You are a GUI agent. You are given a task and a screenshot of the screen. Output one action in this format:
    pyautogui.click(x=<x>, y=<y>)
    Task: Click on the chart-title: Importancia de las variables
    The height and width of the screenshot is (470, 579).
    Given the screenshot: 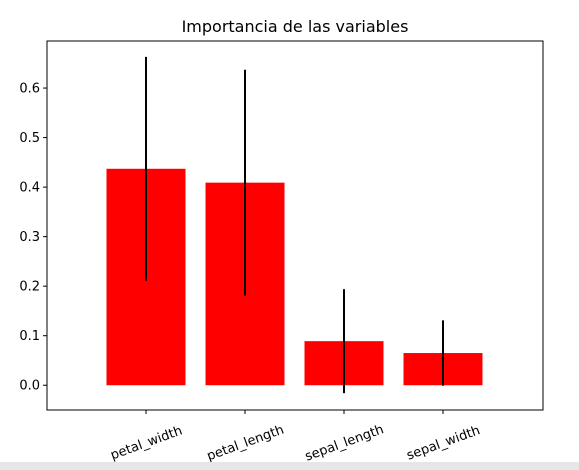 What is the action you would take?
    pyautogui.click(x=295, y=26)
    